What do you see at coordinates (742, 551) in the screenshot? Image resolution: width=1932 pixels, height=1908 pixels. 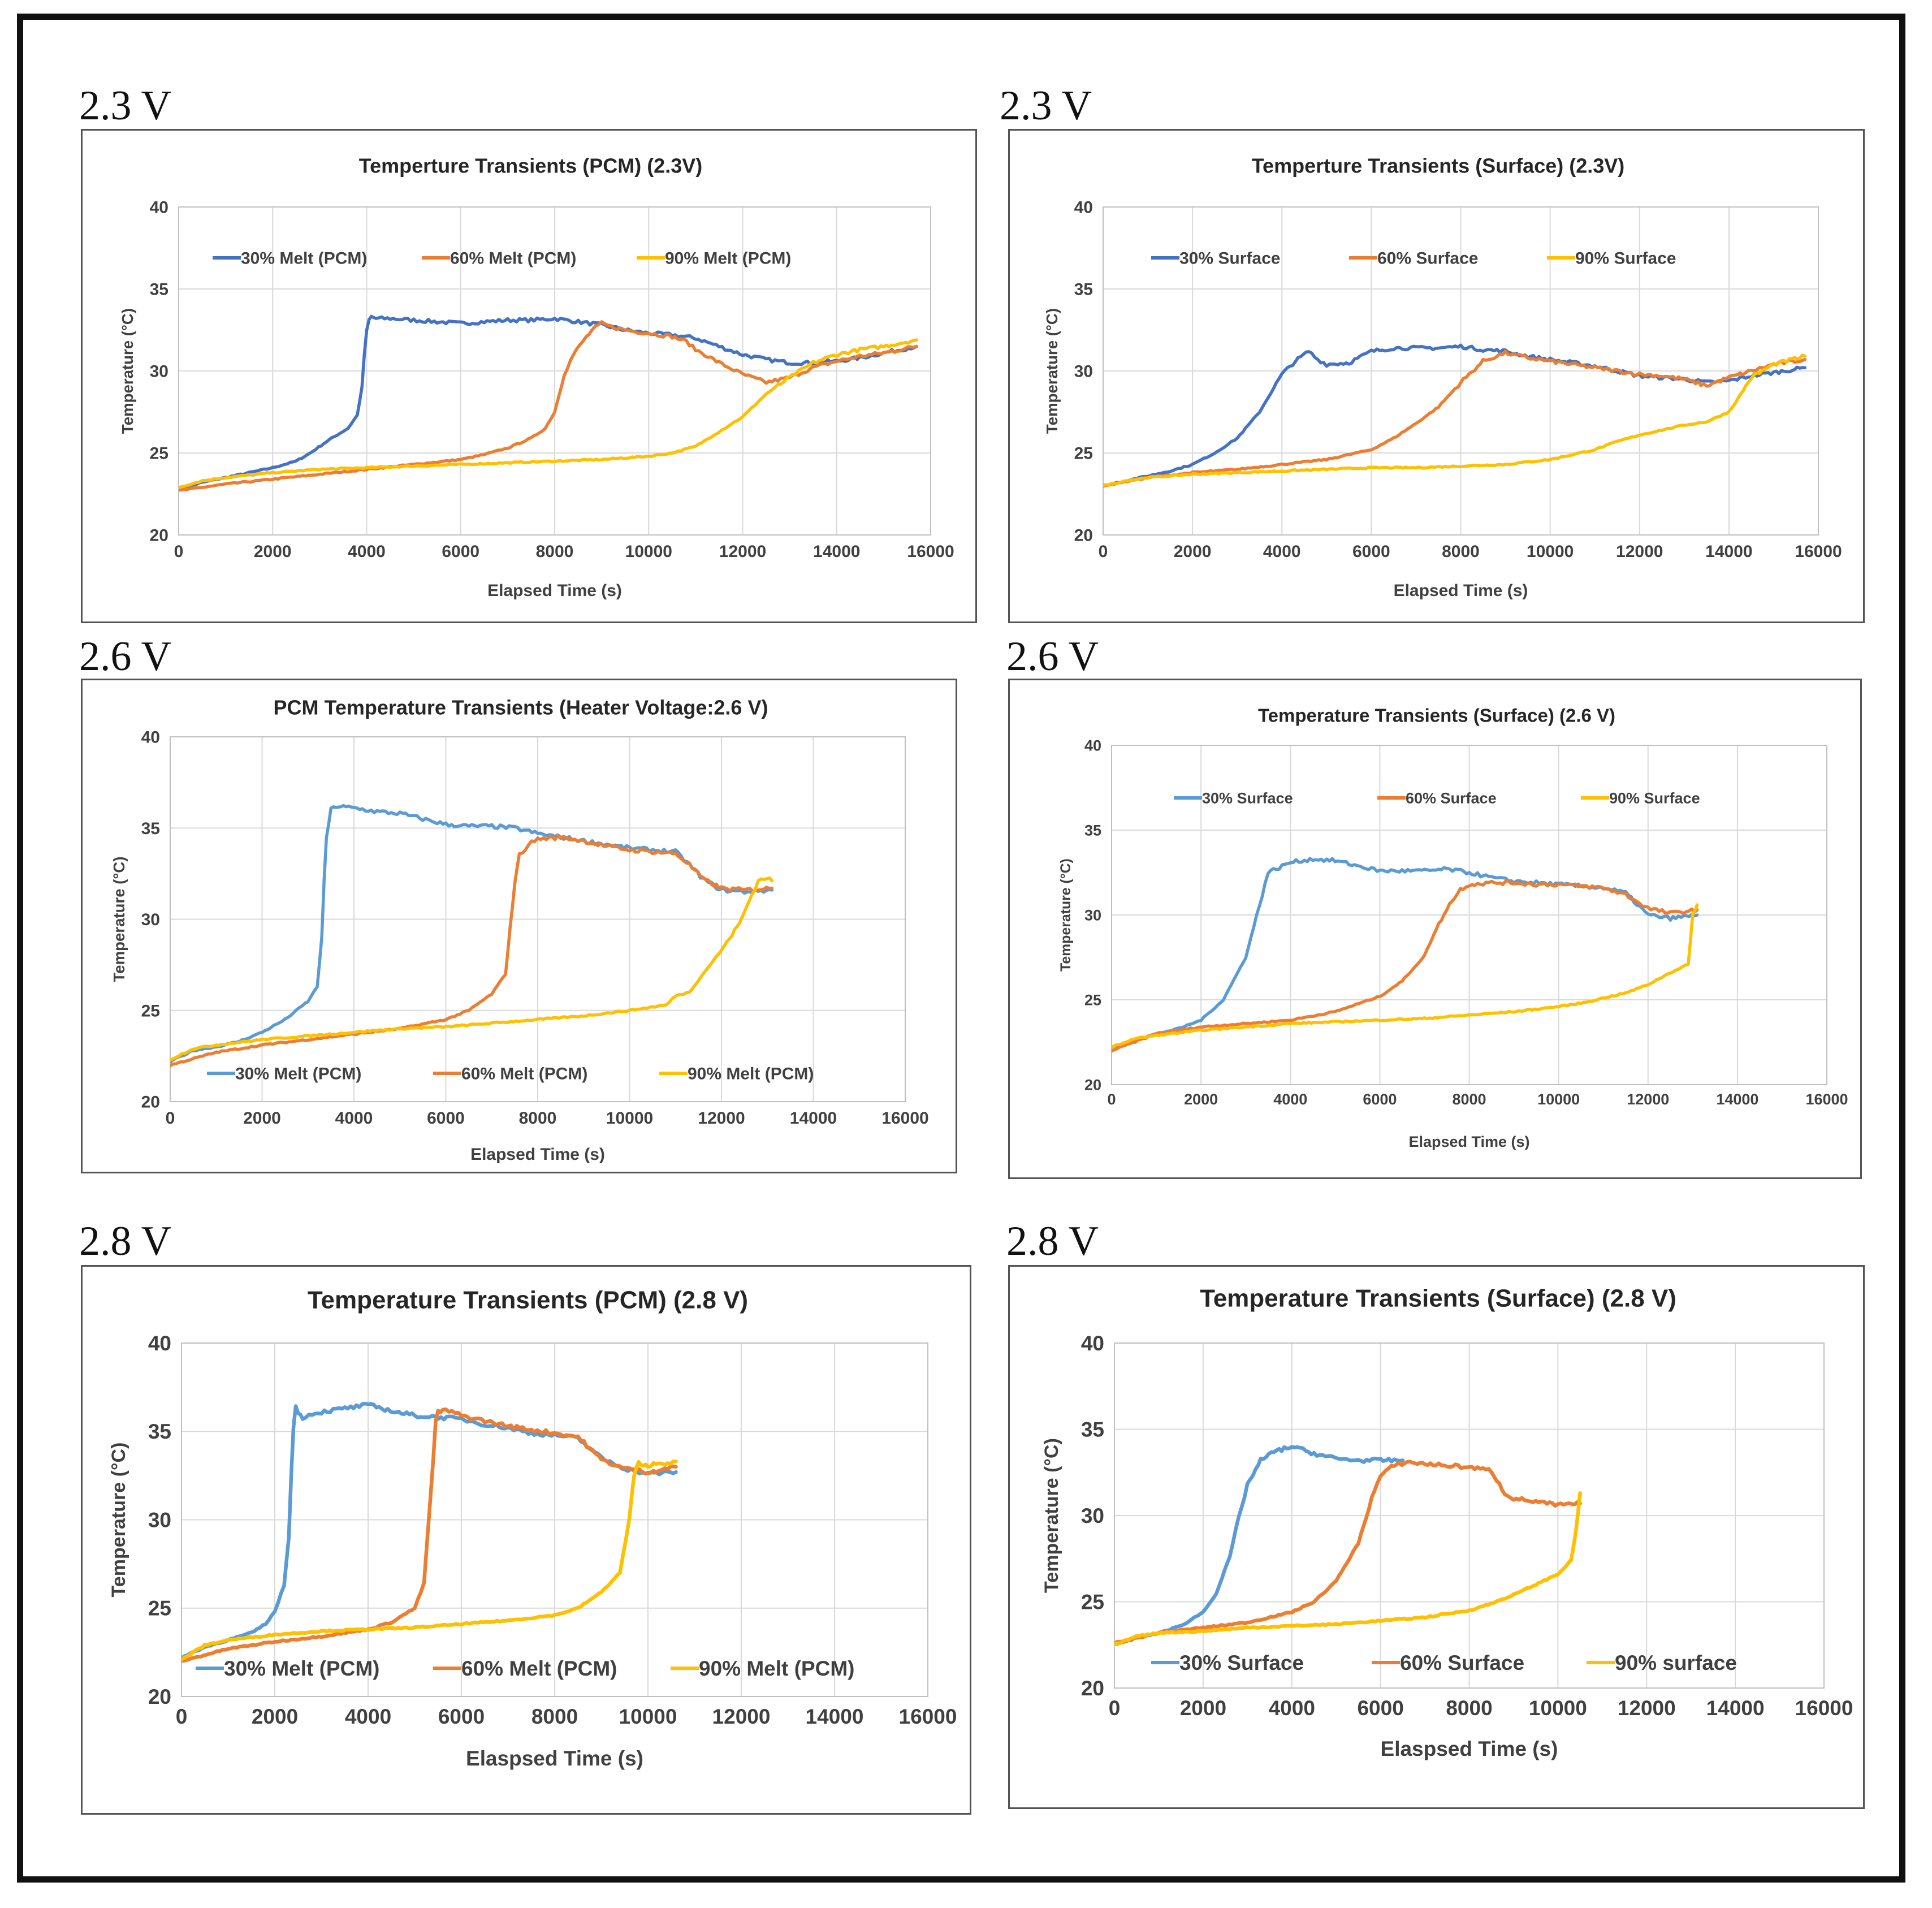 I see `x-tick-label: 12000` at bounding box center [742, 551].